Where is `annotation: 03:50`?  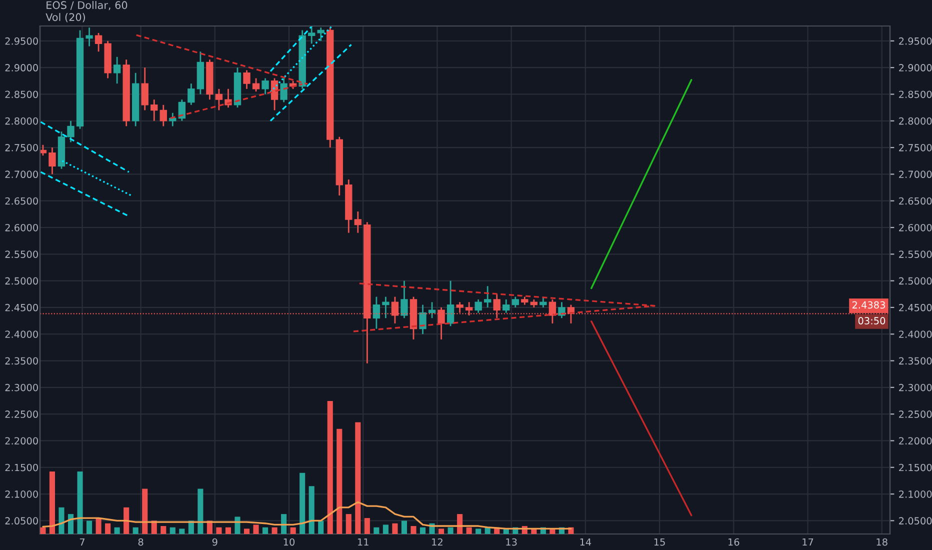 annotation: 03:50 is located at coordinates (872, 320).